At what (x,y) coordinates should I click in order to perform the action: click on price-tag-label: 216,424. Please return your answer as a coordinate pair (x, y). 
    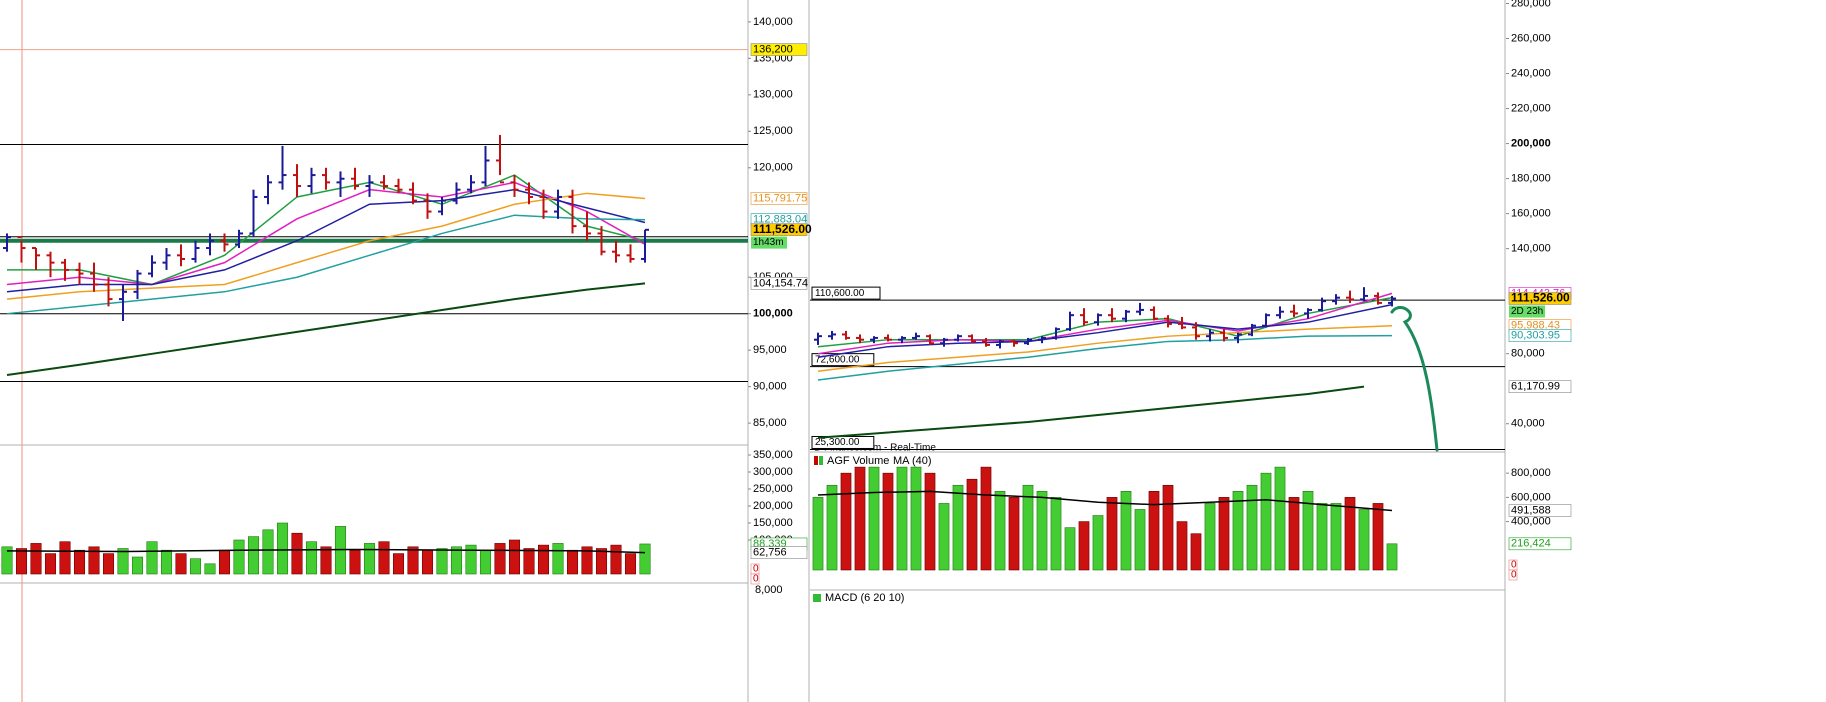
    Looking at the image, I should click on (1531, 544).